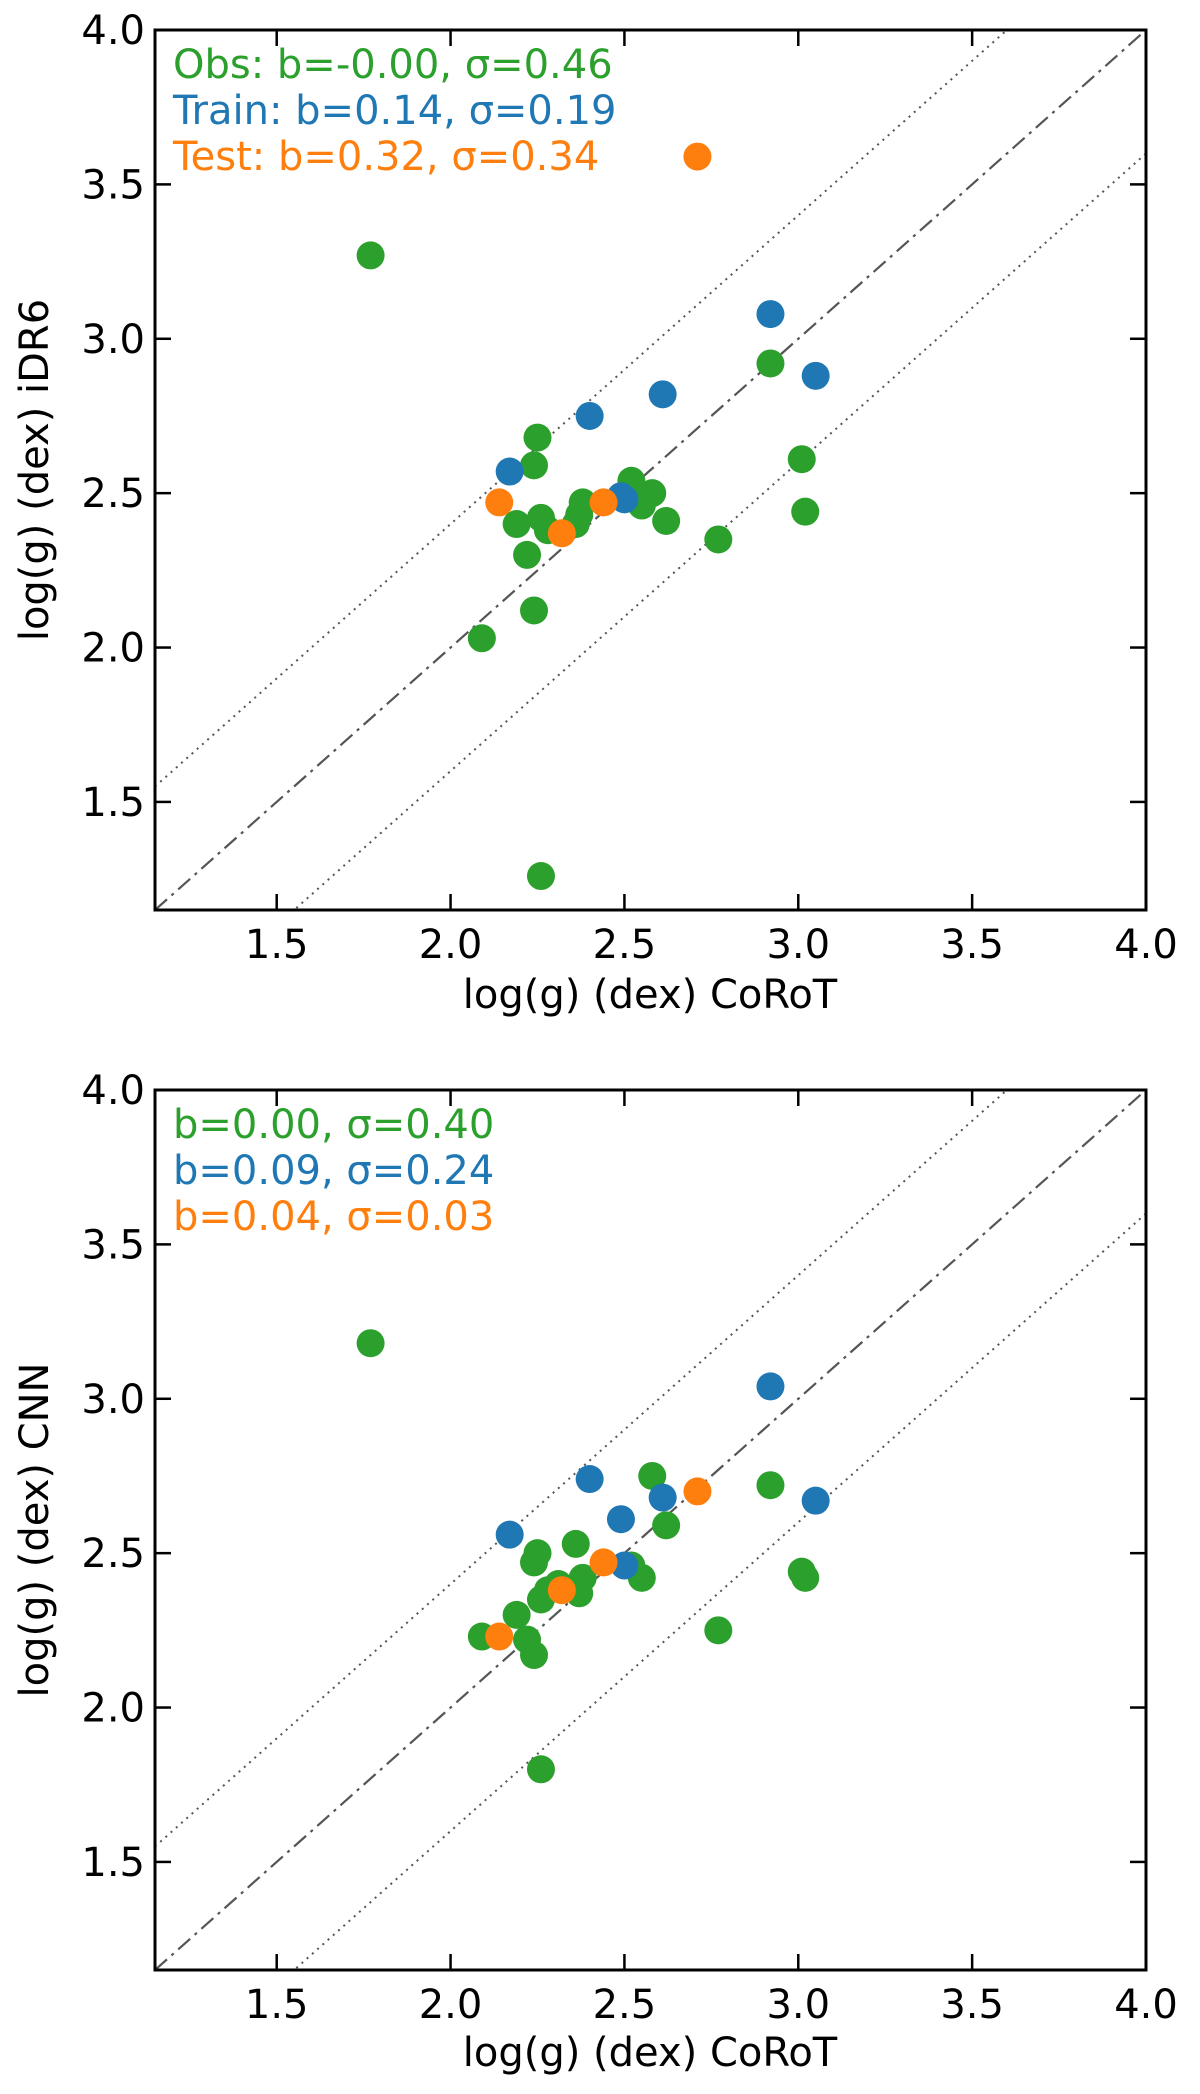 This screenshot has height=2094, width=1200. What do you see at coordinates (393, 65) in the screenshot?
I see `obs-stats-label: Obs: b=-0.00, σ=0.46` at bounding box center [393, 65].